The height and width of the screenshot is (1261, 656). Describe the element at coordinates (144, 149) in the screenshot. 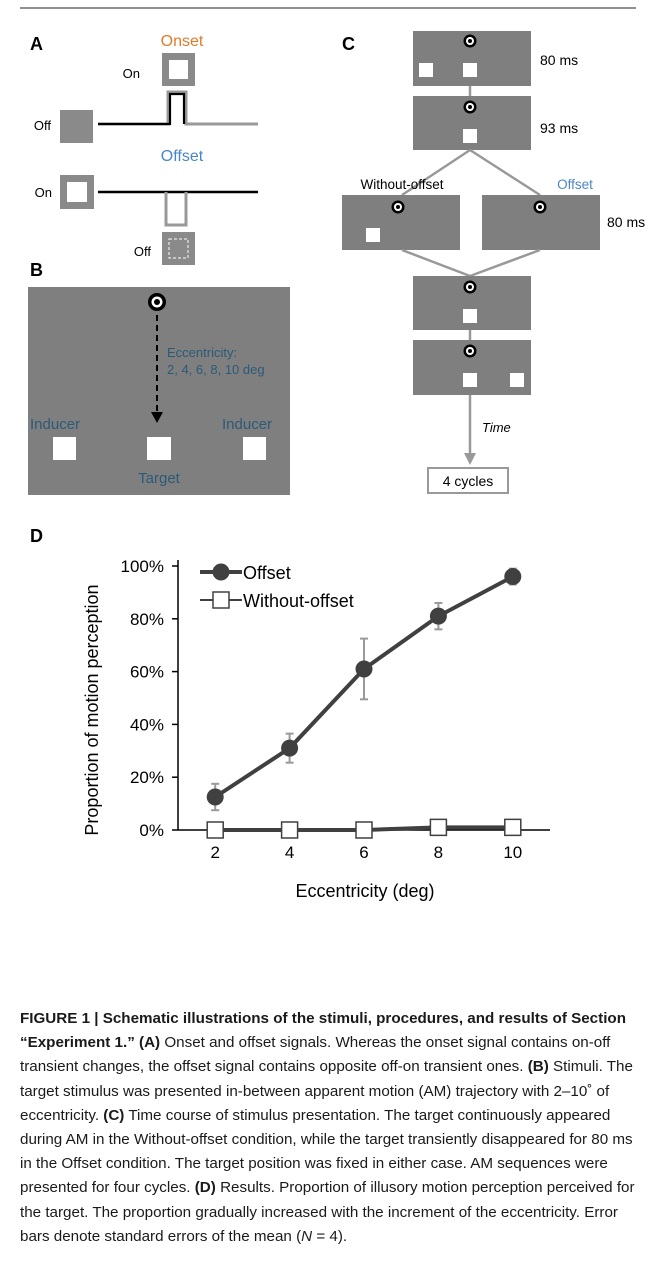

I see `panel-a: A Onset On Off Offset On Off` at that location.